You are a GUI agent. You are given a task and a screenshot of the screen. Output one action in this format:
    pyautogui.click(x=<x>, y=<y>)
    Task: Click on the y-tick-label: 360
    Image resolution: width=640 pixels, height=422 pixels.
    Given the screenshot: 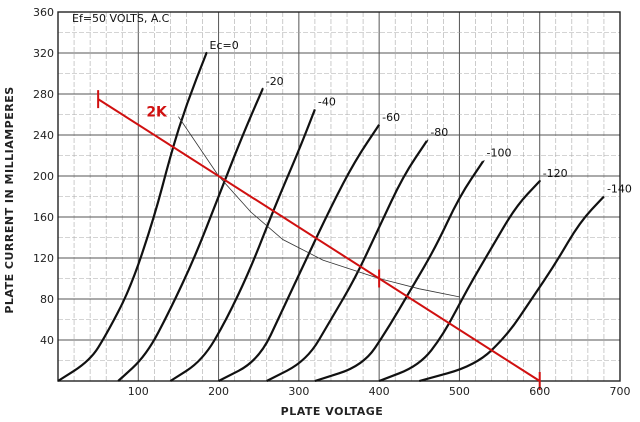 What is the action you would take?
    pyautogui.click(x=43, y=12)
    